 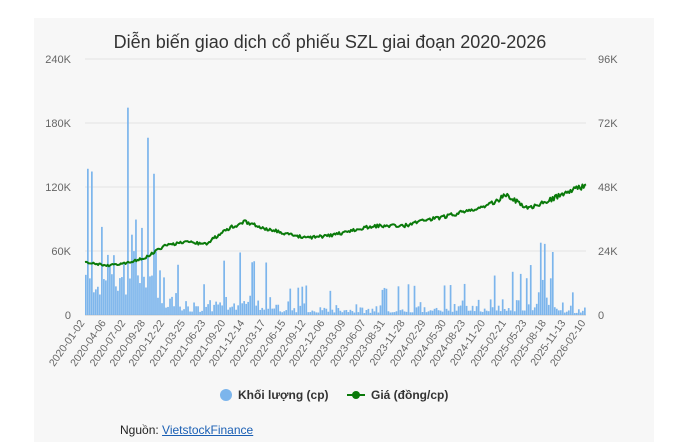 What do you see at coordinates (601, 316) in the screenshot?
I see `y-right-tick-label: 0` at bounding box center [601, 316].